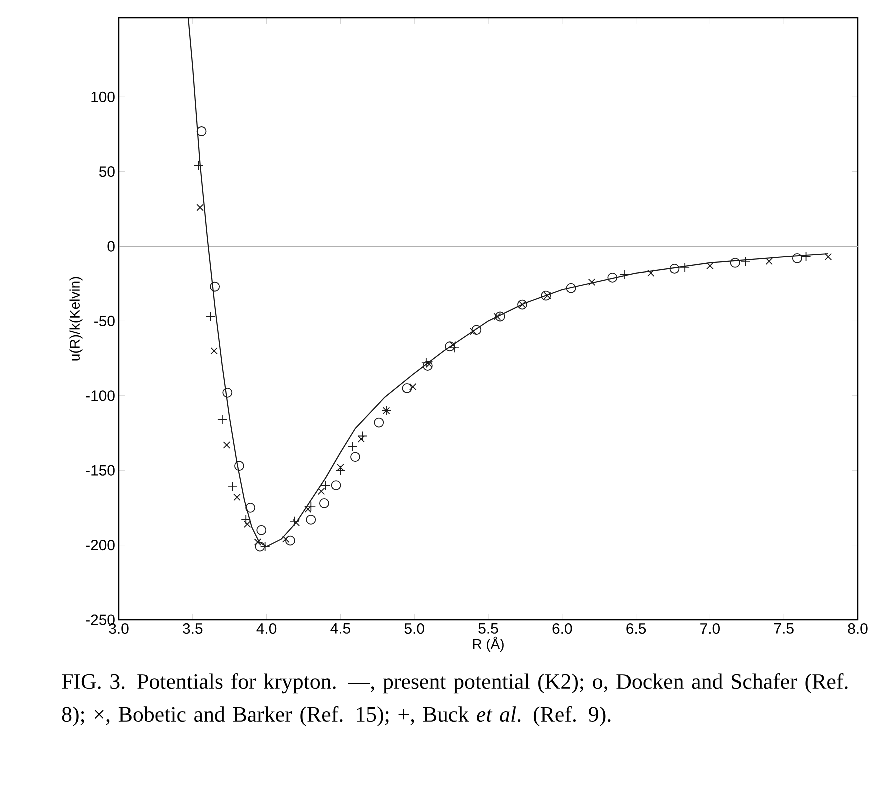 This screenshot has width=888, height=792. I want to click on y-tick-label: -150, so click(100, 470).